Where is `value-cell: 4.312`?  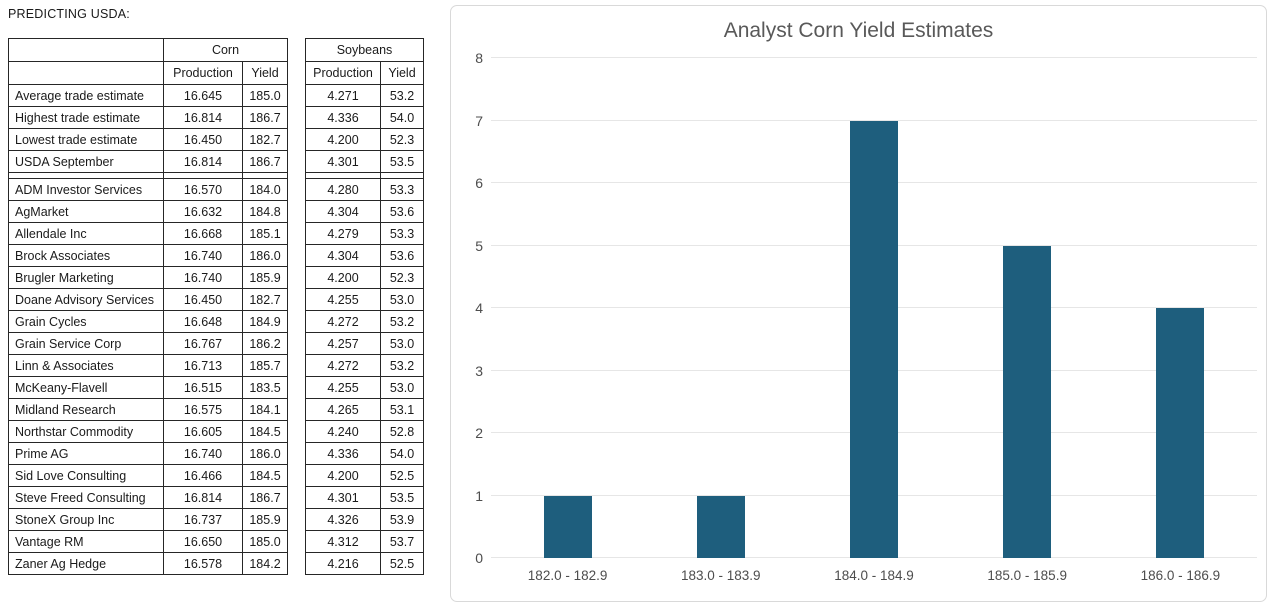 value-cell: 4.312 is located at coordinates (343, 541).